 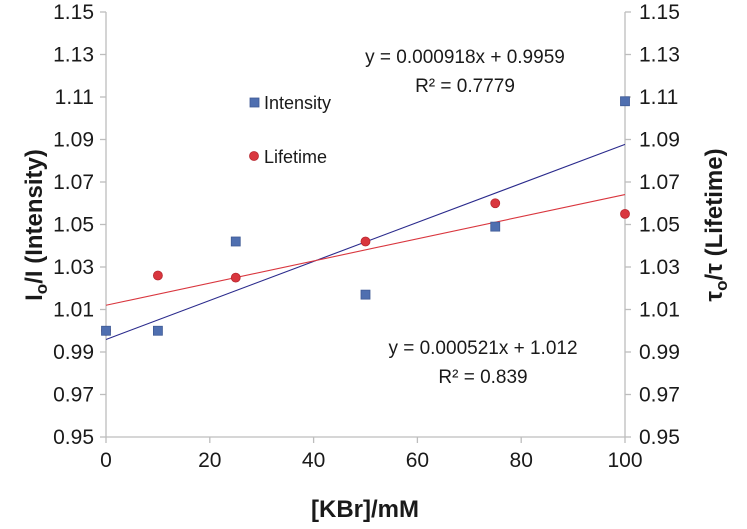 I want to click on x-axis-title: [KBr]/mM, so click(x=365, y=509).